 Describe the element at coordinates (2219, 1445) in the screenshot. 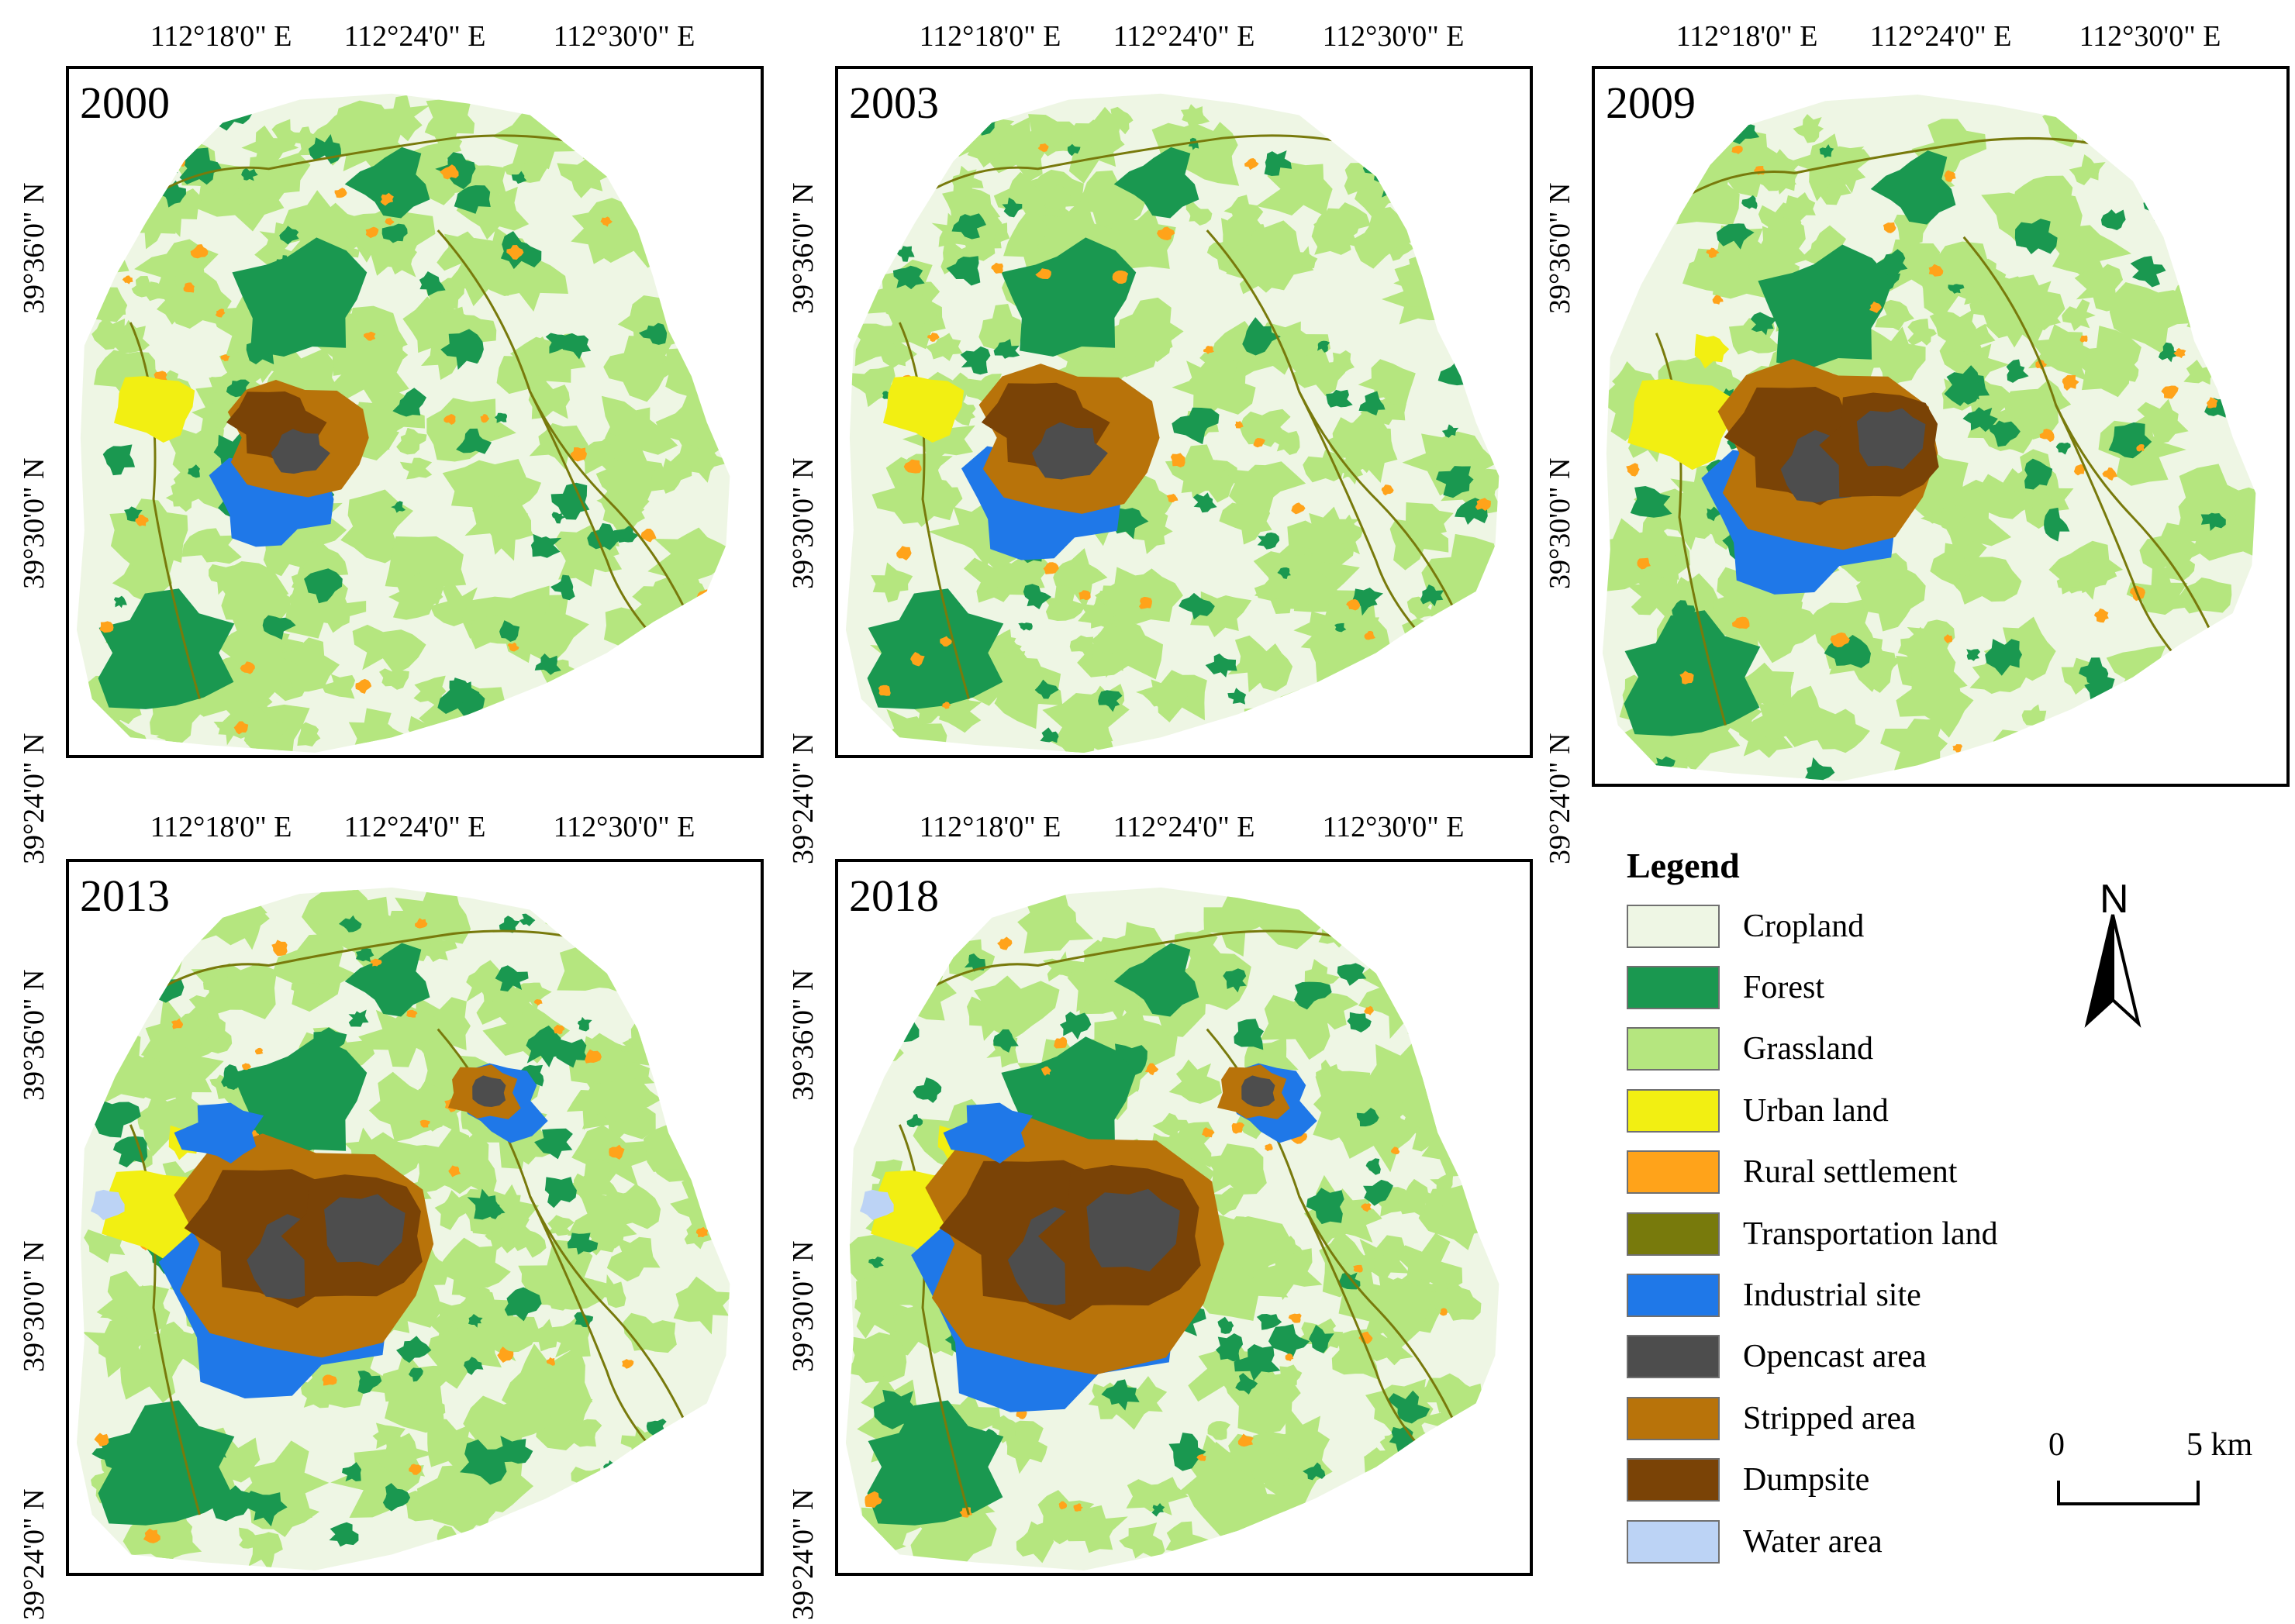

I see `scale-end-label: 5 km` at that location.